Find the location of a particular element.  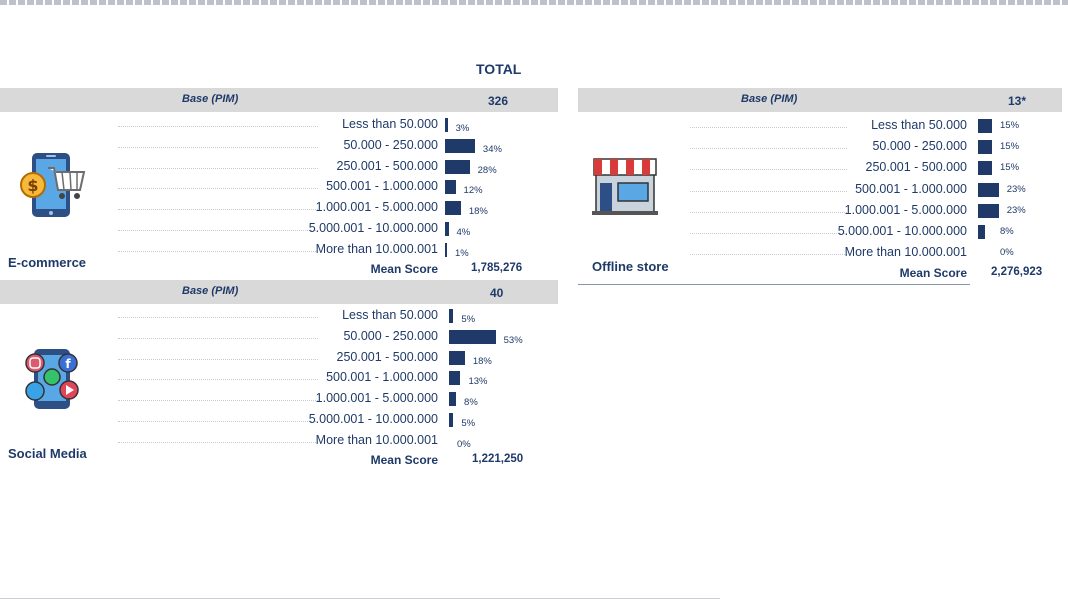

section-name-ecommerce: E-commerce is located at coordinates (47, 262).